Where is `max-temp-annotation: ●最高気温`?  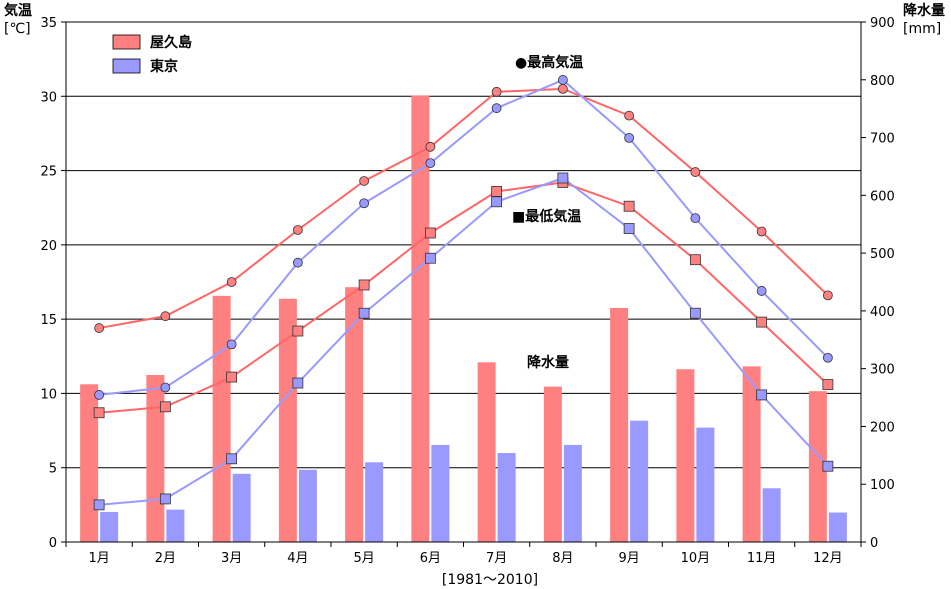
max-temp-annotation: ●最高気温 is located at coordinates (549, 62).